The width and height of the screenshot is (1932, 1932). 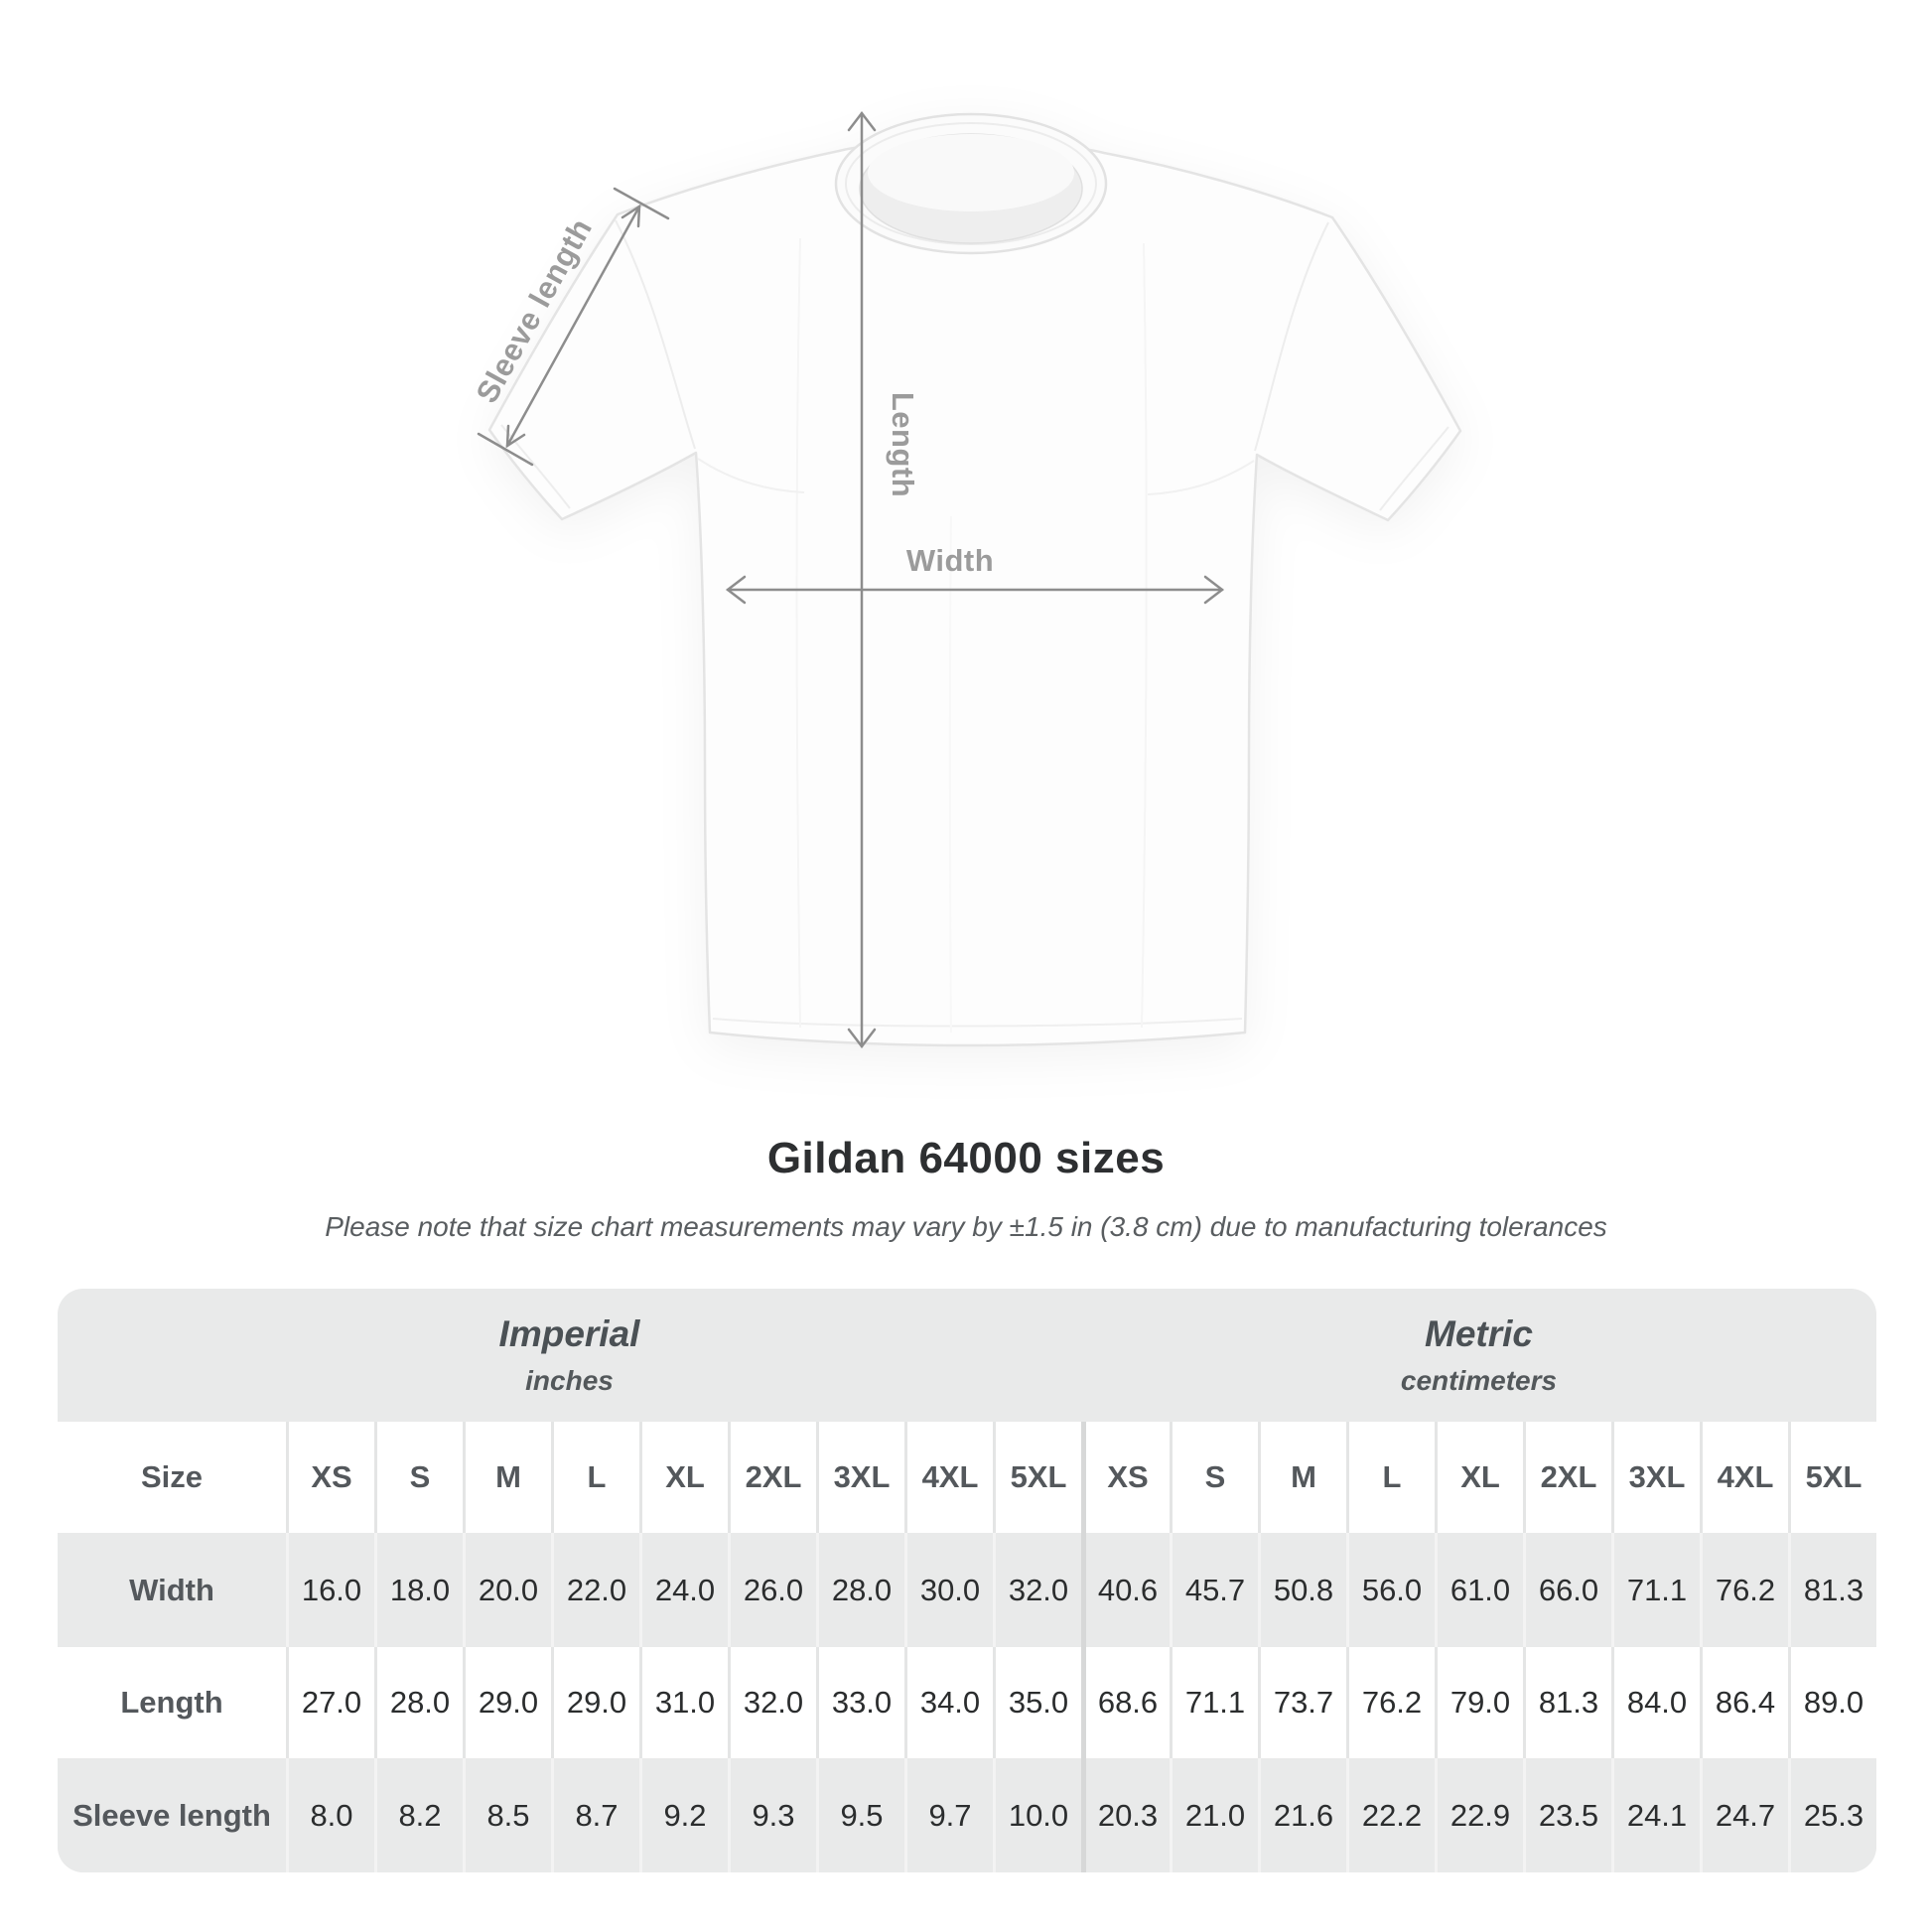 What do you see at coordinates (1832, 1703) in the screenshot?
I see `value-cell-metric-length-5xl: 89.0` at bounding box center [1832, 1703].